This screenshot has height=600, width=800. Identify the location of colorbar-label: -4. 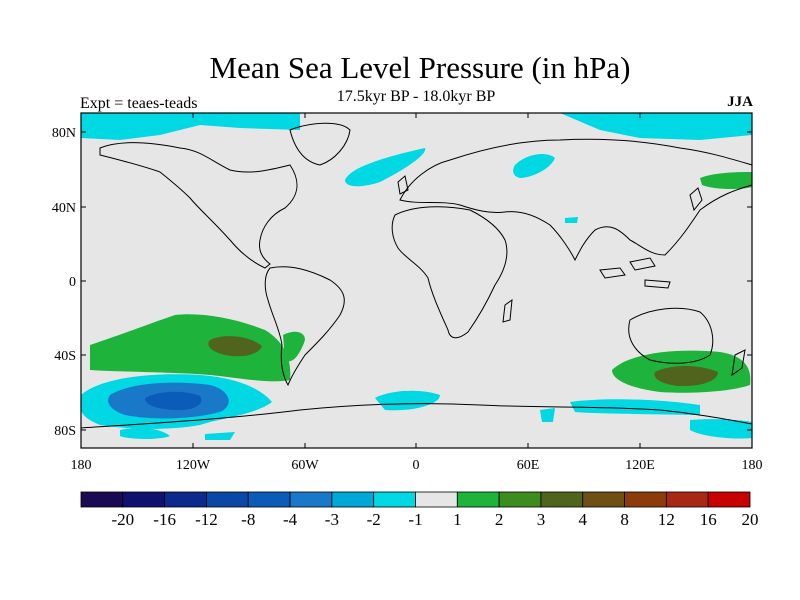
(290, 519).